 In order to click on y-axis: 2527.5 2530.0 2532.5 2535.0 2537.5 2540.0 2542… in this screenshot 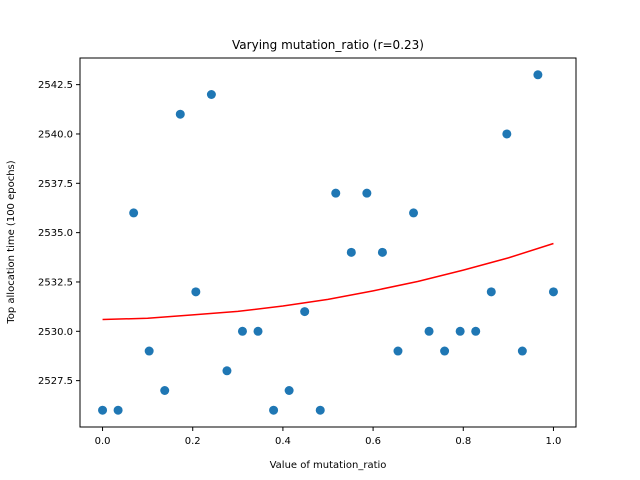, I will do `click(59, 233)`.